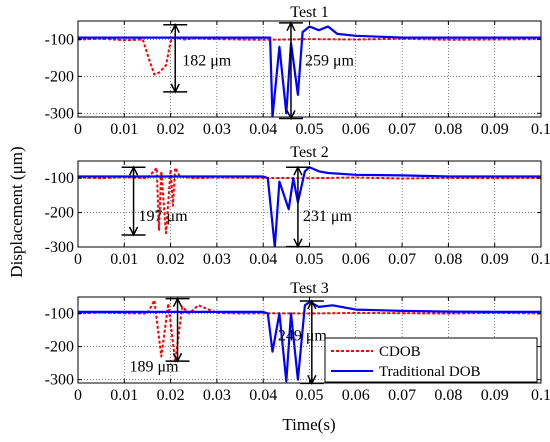 The image size is (550, 442). What do you see at coordinates (164, 216) in the screenshot?
I see `annotation-label: 197 μm` at bounding box center [164, 216].